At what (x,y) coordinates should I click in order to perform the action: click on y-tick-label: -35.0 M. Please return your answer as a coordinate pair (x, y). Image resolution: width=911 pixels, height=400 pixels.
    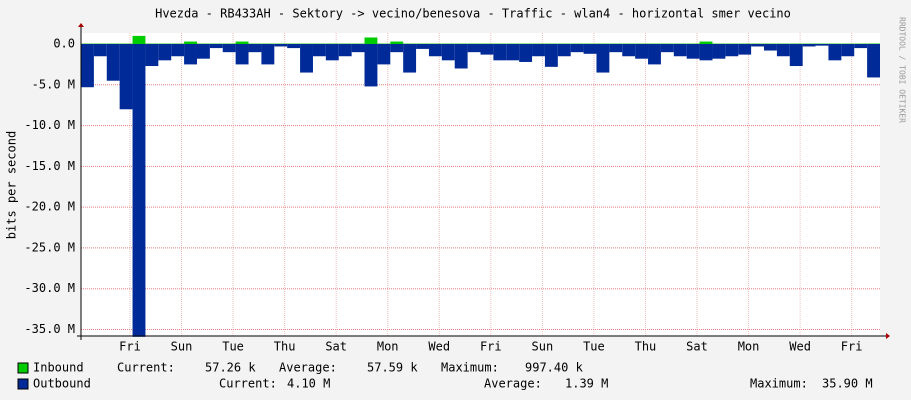
    Looking at the image, I should click on (49, 329).